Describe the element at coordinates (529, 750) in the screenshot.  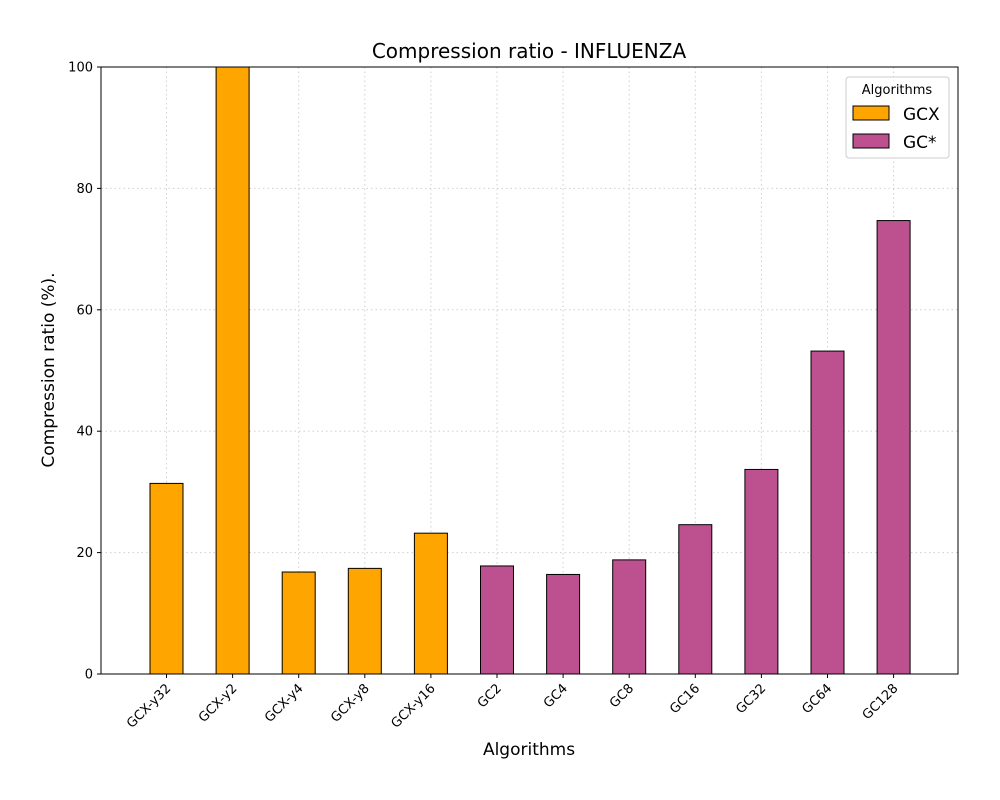
I see `x-axis-title: Algorithms` at that location.